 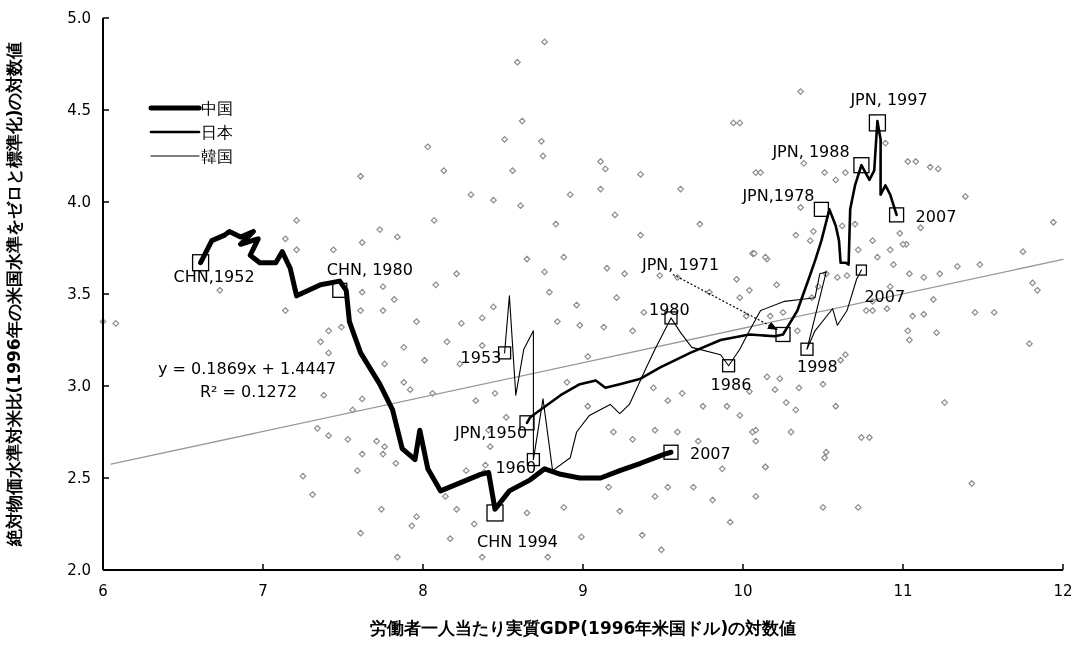 I want to click on annotation: CHN, 1980, so click(x=369, y=270).